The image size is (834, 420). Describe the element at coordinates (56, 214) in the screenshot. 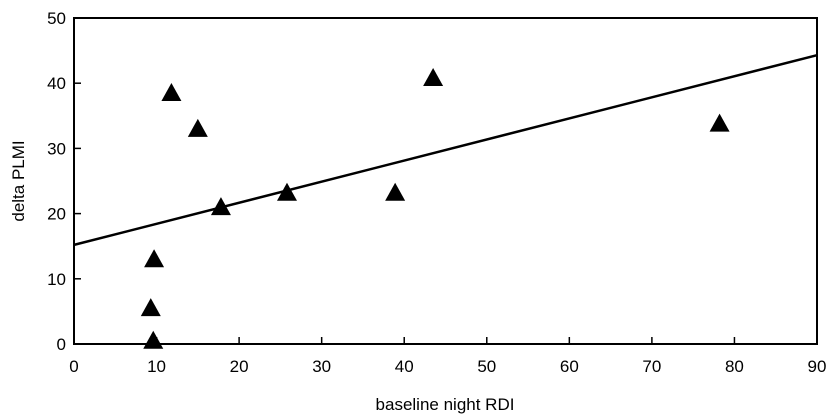

I see `y-tick-label: 20` at that location.